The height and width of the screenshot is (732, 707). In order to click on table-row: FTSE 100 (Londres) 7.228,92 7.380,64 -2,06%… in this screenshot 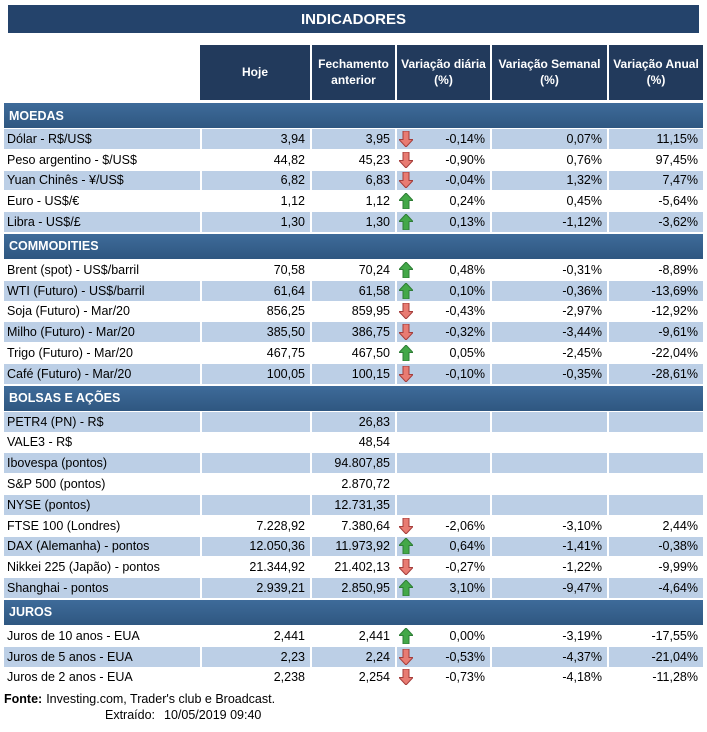, I will do `click(353, 526)`.